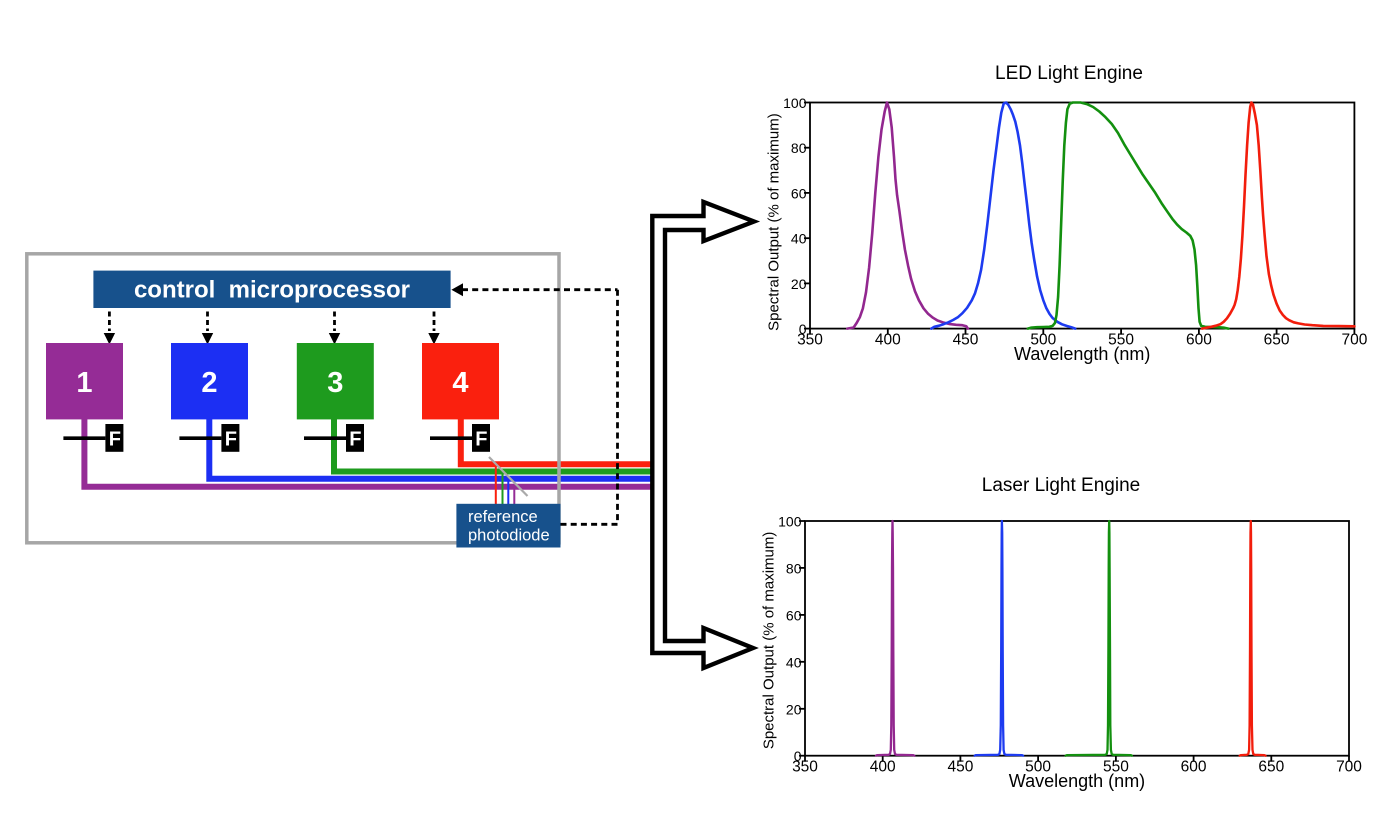 This screenshot has width=1400, height=840. Describe the element at coordinates (272, 290) in the screenshot. I see `svg-text: control microprocessor` at that location.